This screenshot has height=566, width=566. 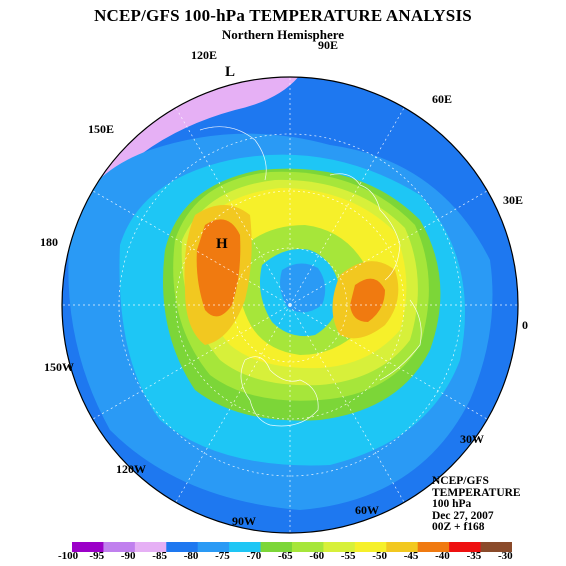 I want to click on low-pressure-marker: L, so click(x=230, y=72).